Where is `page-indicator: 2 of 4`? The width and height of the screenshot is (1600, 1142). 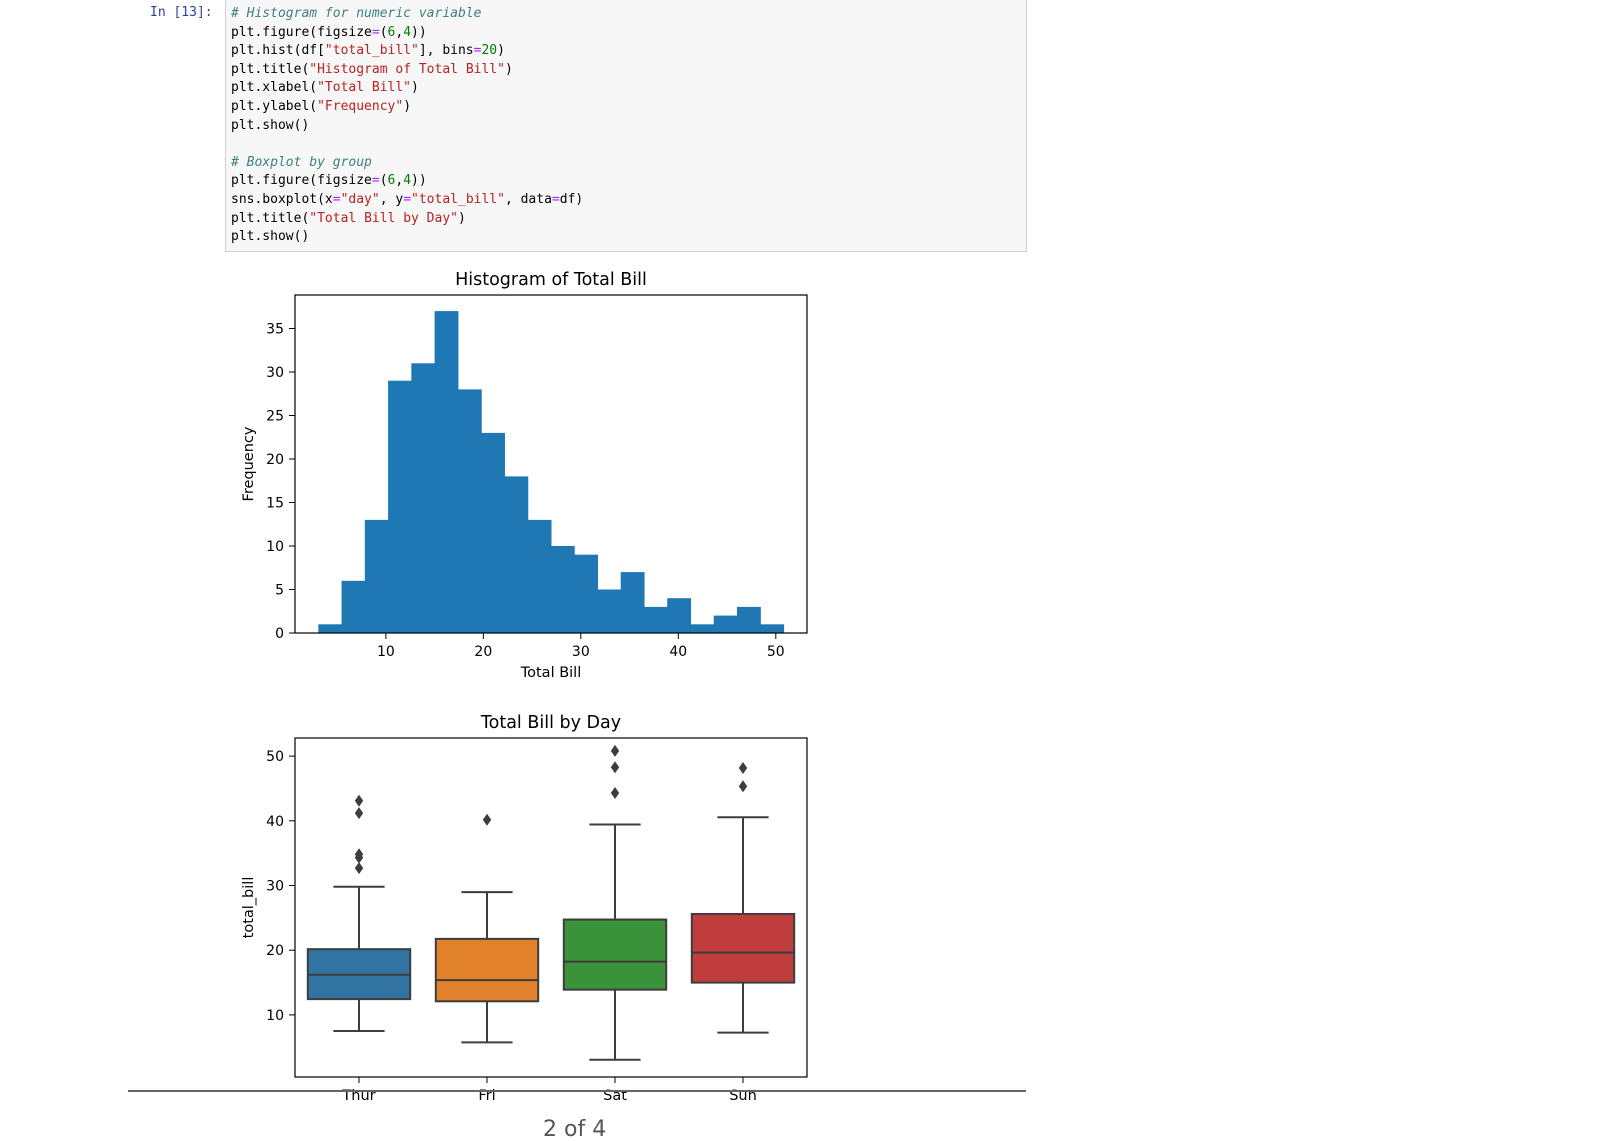
page-indicator: 2 of 4 is located at coordinates (575, 1129).